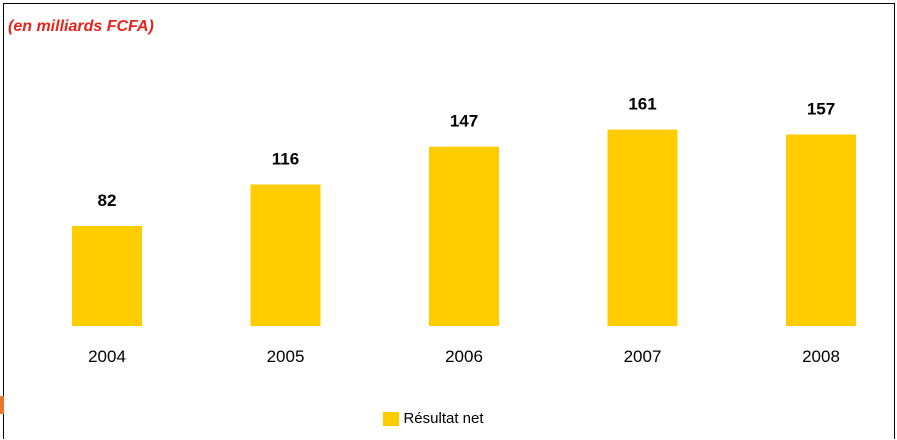 Image resolution: width=897 pixels, height=440 pixels. Describe the element at coordinates (286, 356) in the screenshot. I see `x-tick-2005: 2005` at that location.